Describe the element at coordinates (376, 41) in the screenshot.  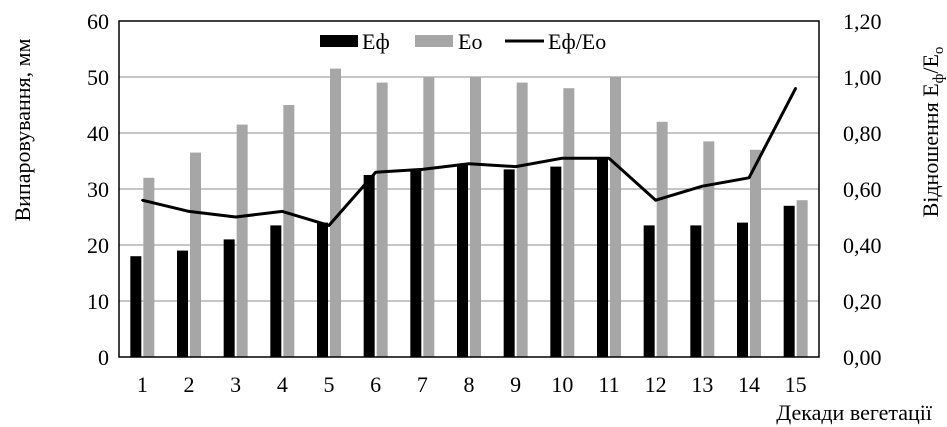
I see `legend-label-ef: Еф` at that location.